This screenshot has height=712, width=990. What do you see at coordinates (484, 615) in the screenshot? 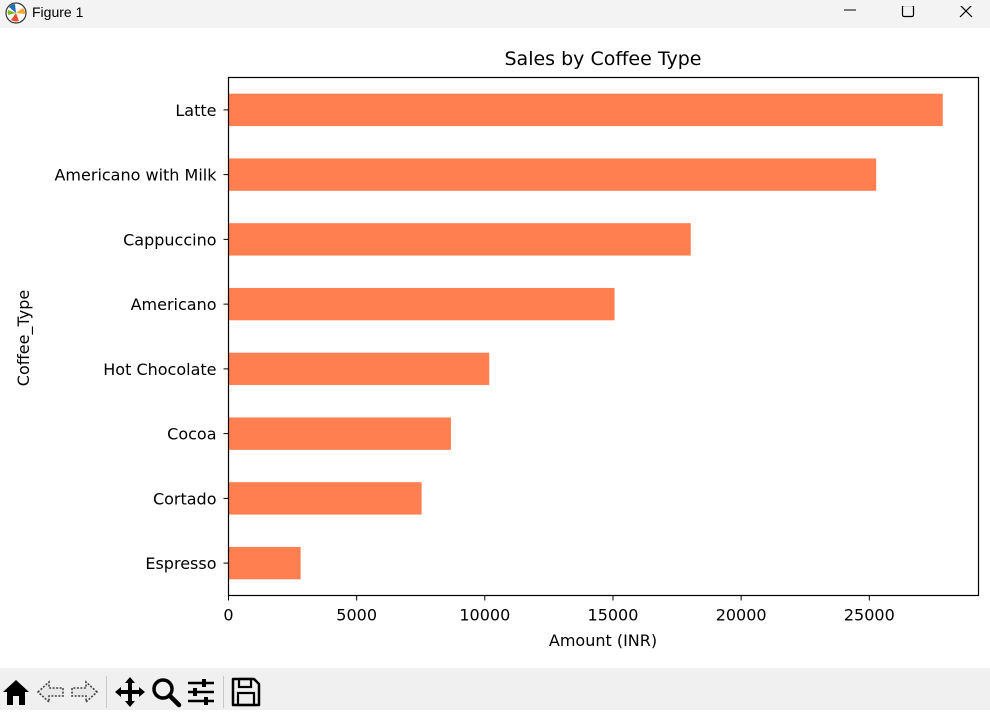
I see `x-tick-label: 10000` at bounding box center [484, 615].